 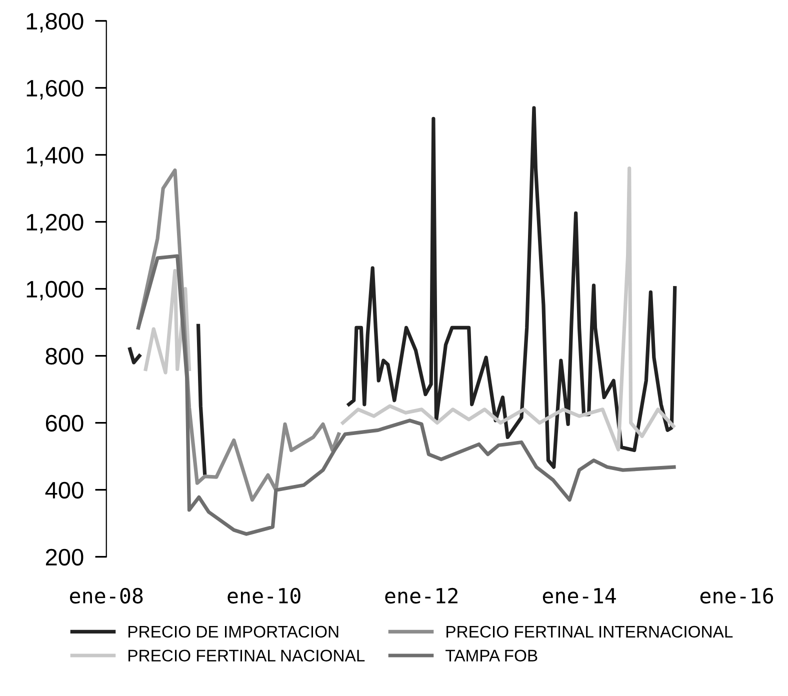 I want to click on y-tick-label: 200, so click(x=65, y=557).